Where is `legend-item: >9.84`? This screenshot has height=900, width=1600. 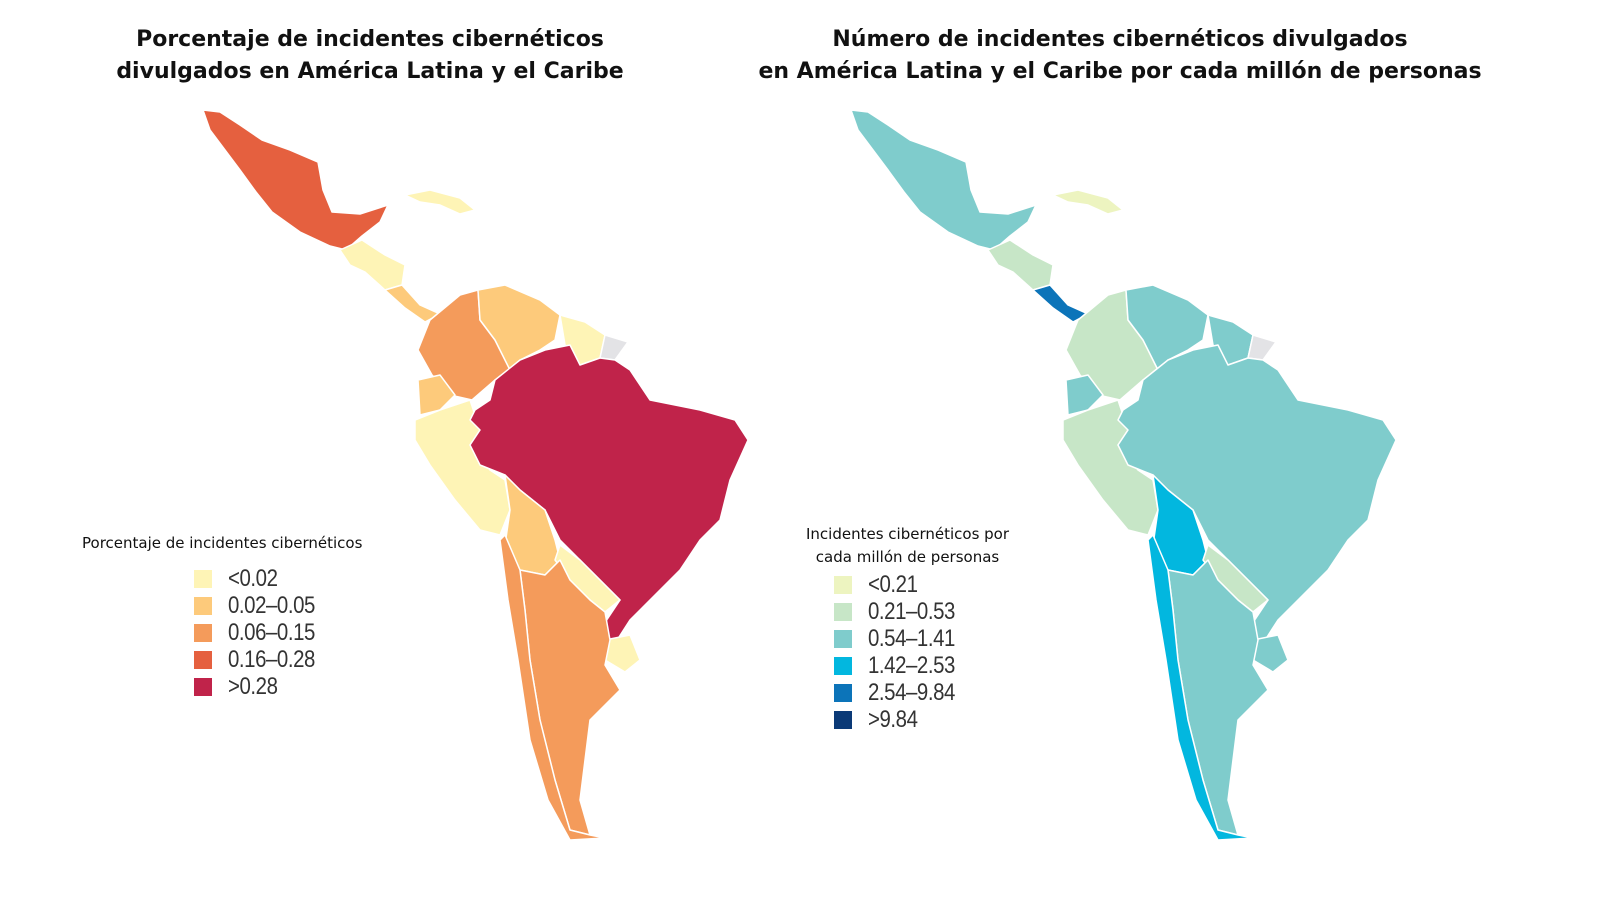
legend-item: >9.84 is located at coordinates (921, 719).